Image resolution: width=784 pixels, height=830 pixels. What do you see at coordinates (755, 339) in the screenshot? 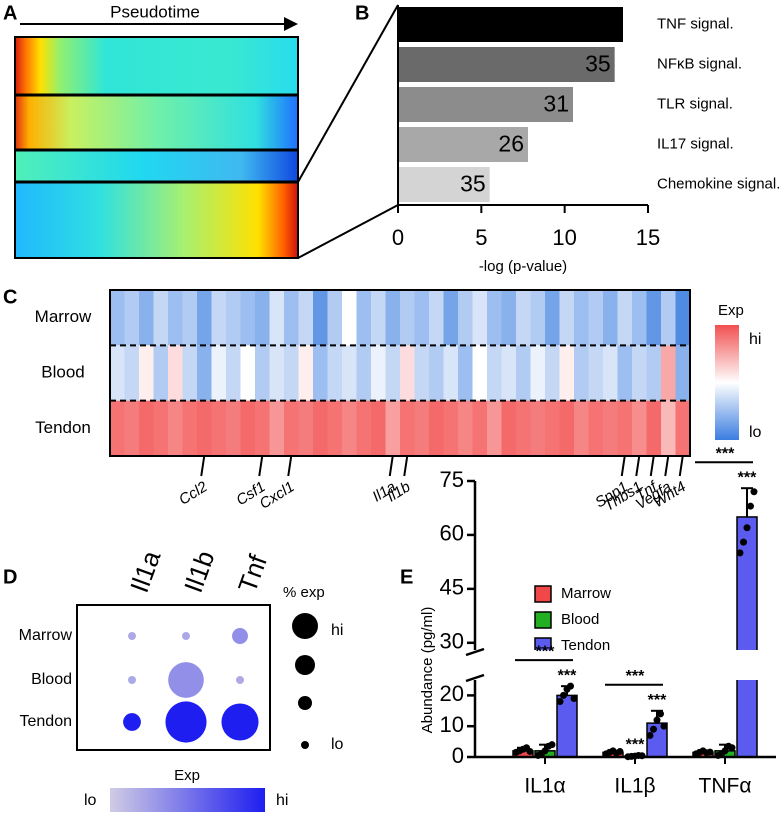
I see `colorbar-label: hi` at bounding box center [755, 339].